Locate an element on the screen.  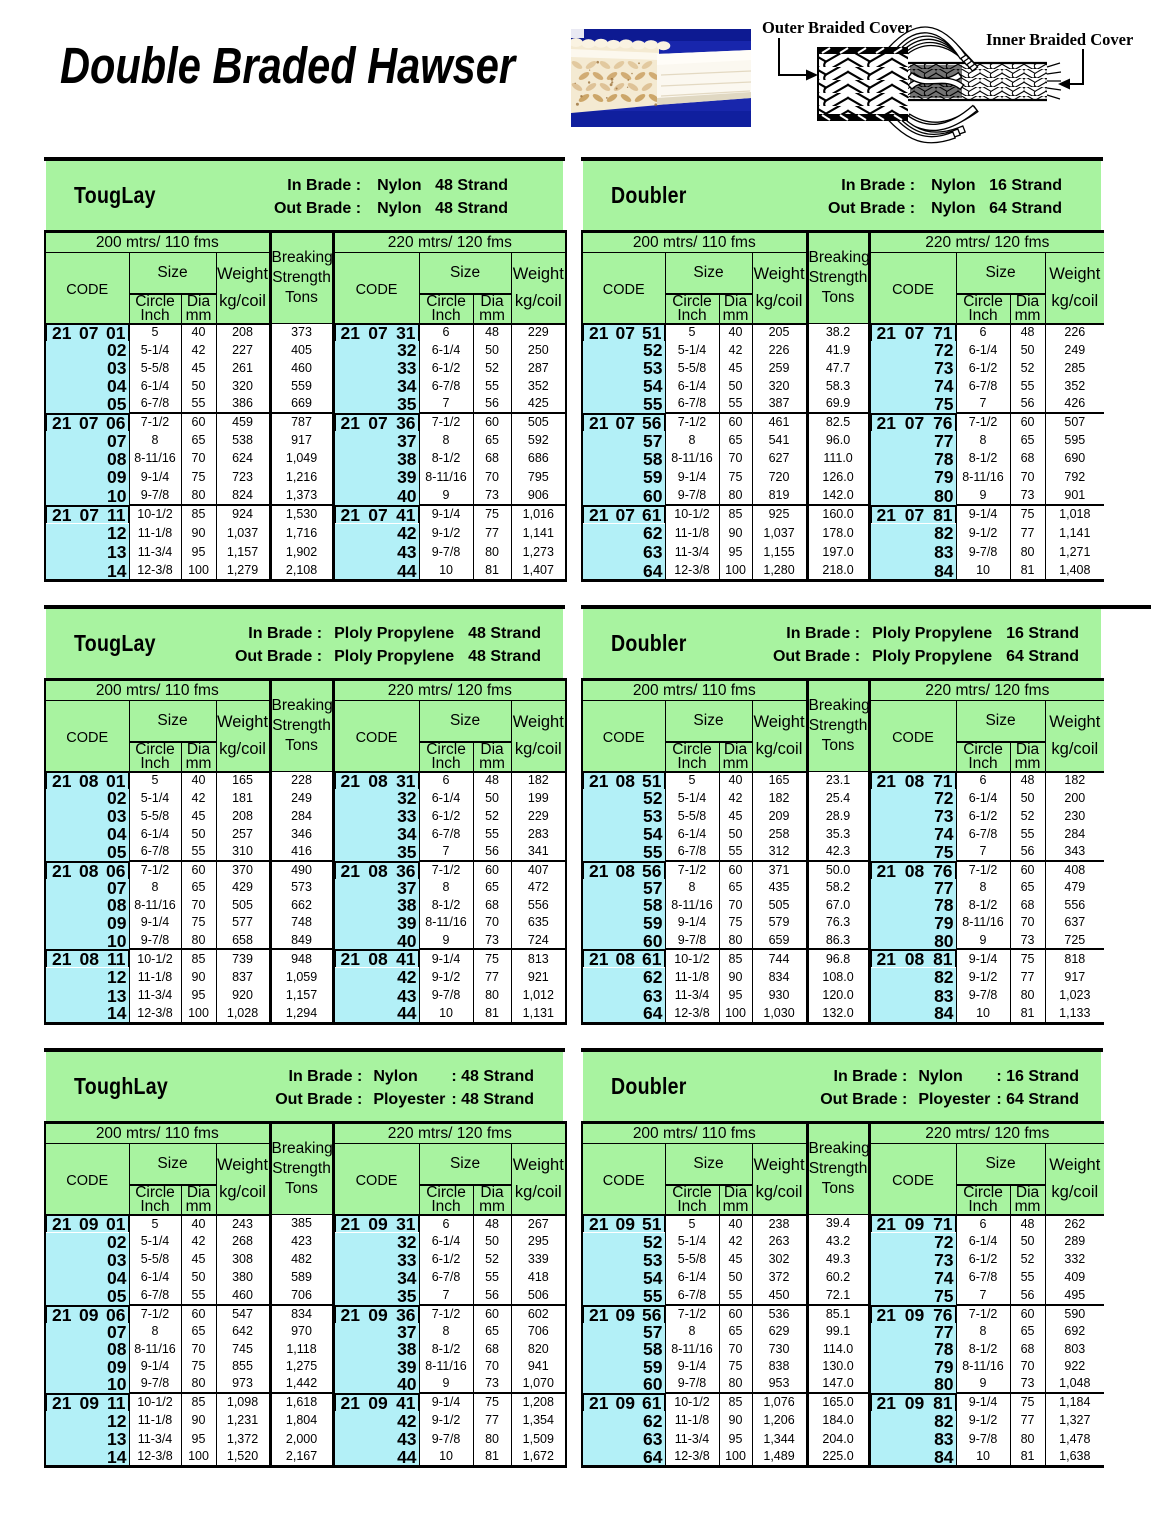
svg-text: Inner Braided Cover is located at coordinates (1059, 39).